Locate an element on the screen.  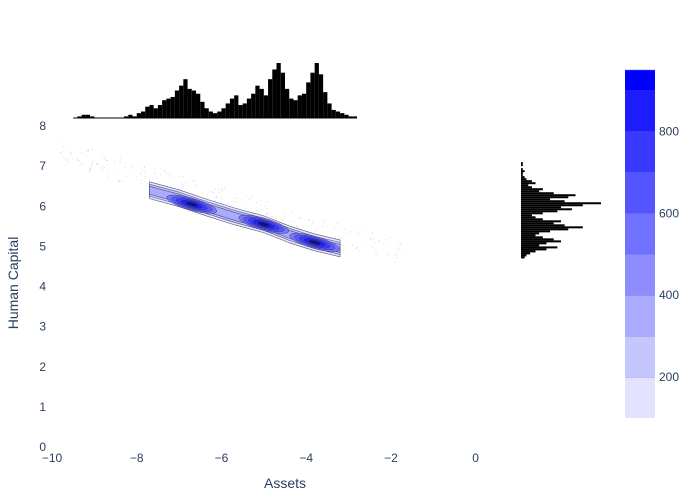
colorbar-tick-label: 800 is located at coordinates (669, 131).